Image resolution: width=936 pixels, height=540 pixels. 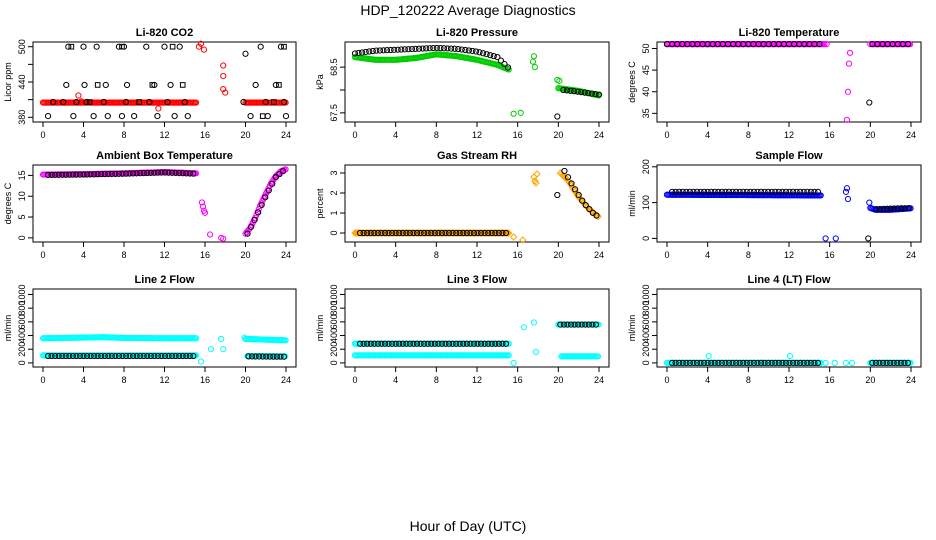 I want to click on y-tick-label: 35, so click(x=646, y=113).